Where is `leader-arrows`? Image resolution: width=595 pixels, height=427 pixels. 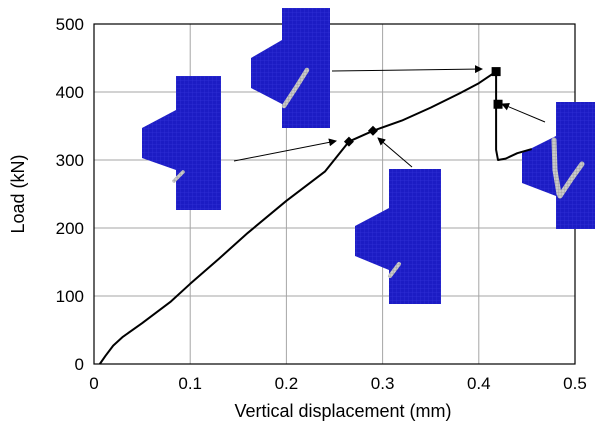 leader-arrows is located at coordinates (389, 116).